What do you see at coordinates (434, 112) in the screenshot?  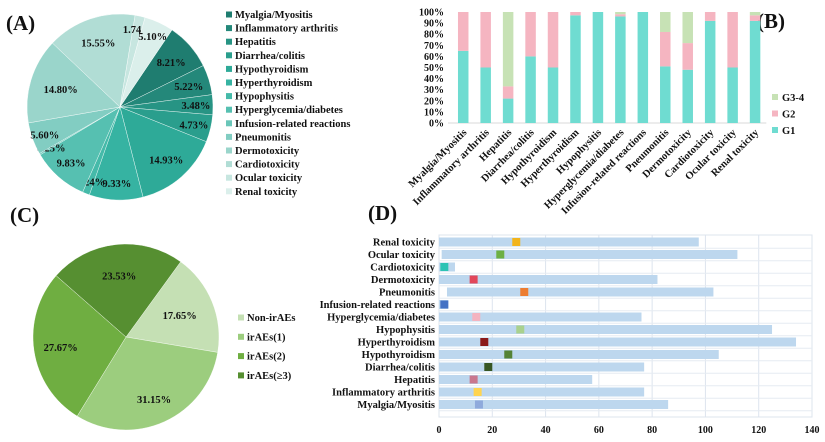 I see `axis-b-ytick: 10%` at bounding box center [434, 112].